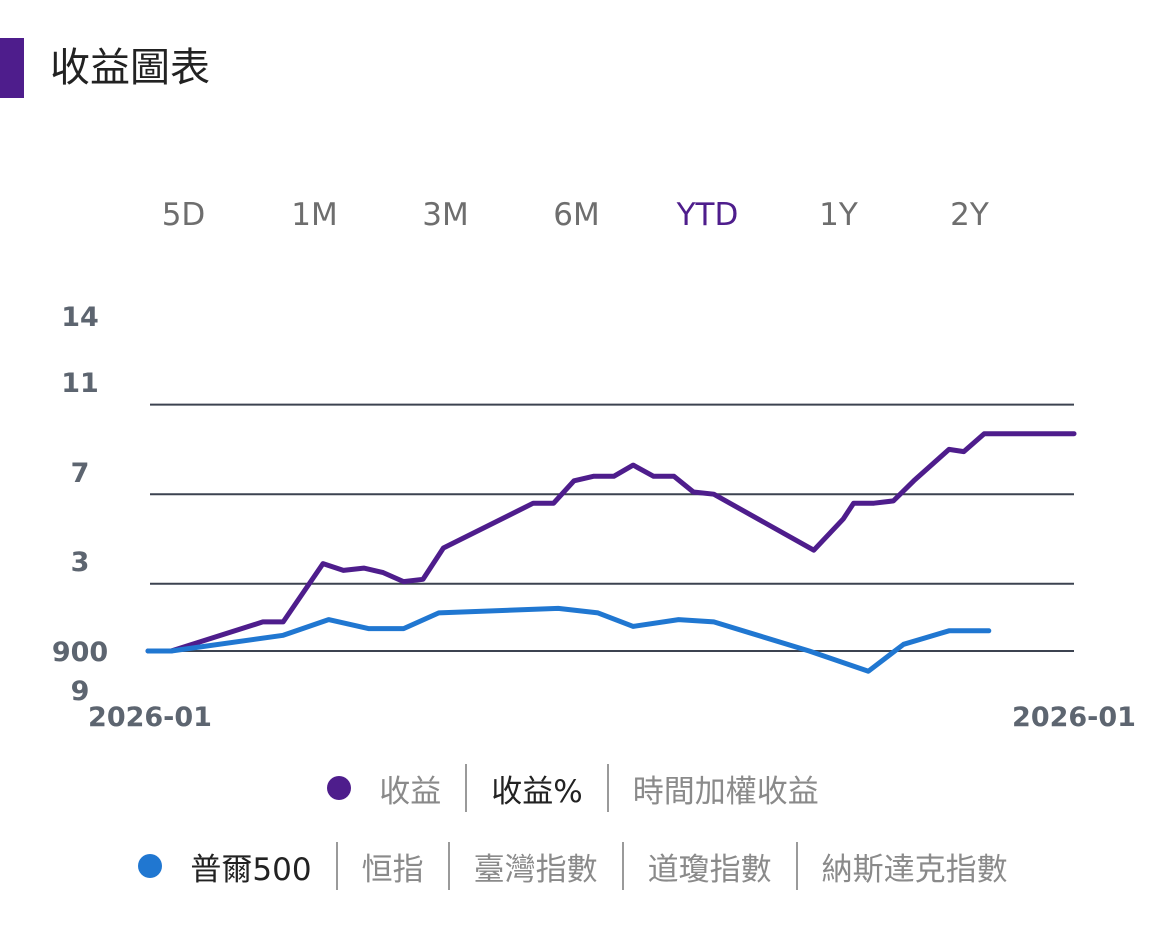  What do you see at coordinates (969, 215) in the screenshot?
I see `tab-2y: 2Y` at bounding box center [969, 215].